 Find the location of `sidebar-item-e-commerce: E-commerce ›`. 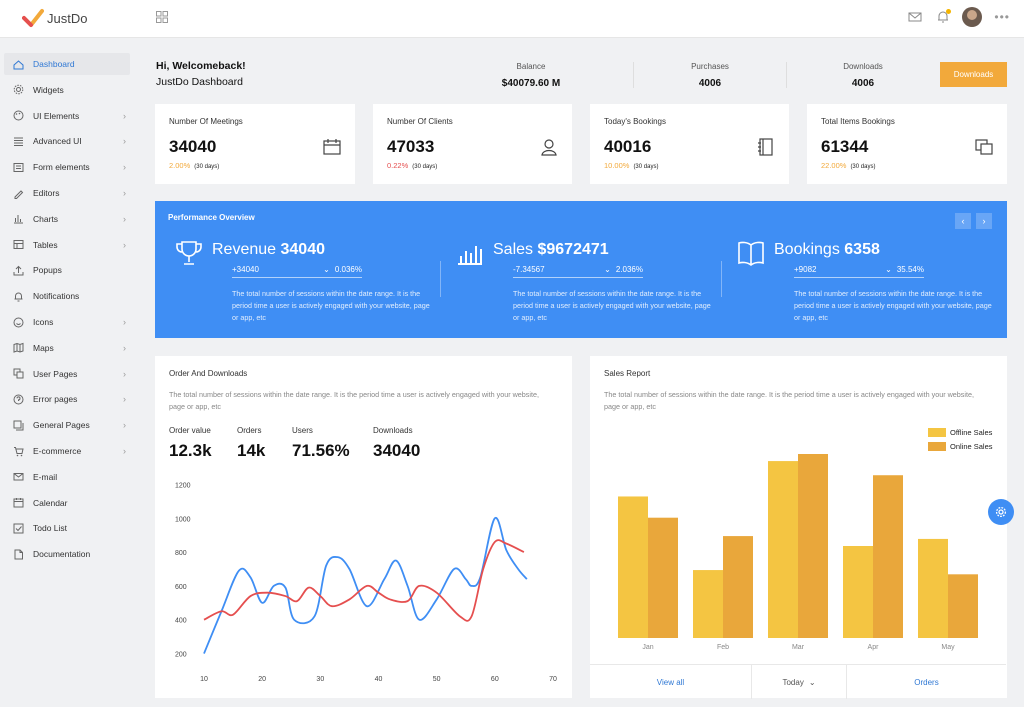

sidebar-item-e-commerce: E-commerce › is located at coordinates (67, 451).